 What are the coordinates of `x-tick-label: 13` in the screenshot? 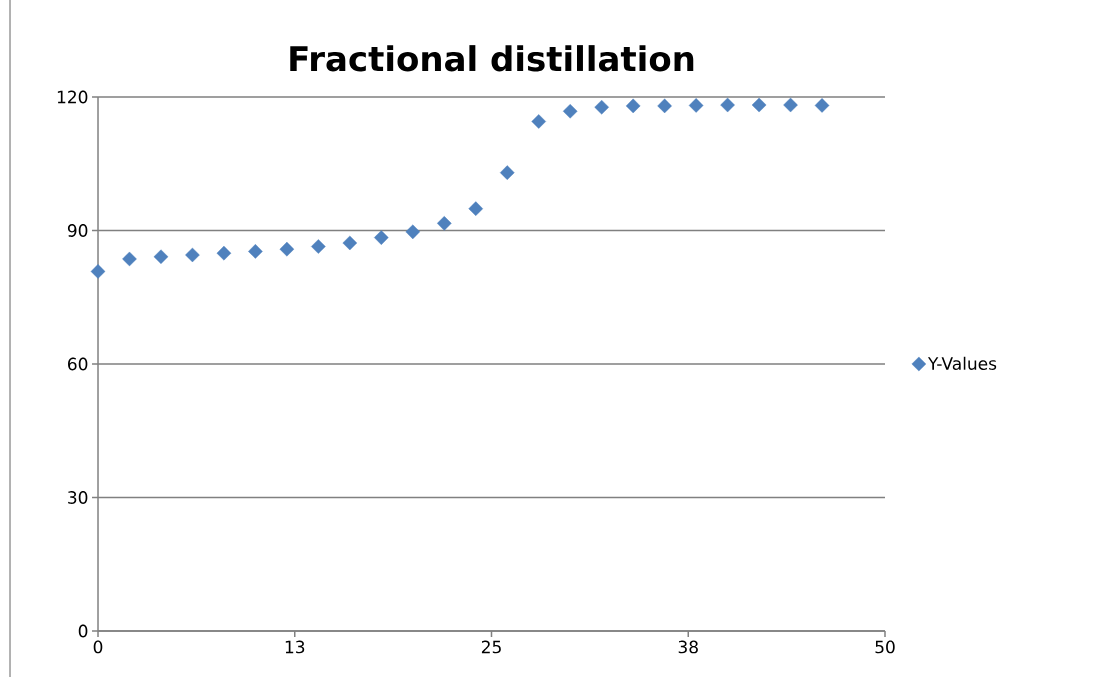 It's located at (295, 647).